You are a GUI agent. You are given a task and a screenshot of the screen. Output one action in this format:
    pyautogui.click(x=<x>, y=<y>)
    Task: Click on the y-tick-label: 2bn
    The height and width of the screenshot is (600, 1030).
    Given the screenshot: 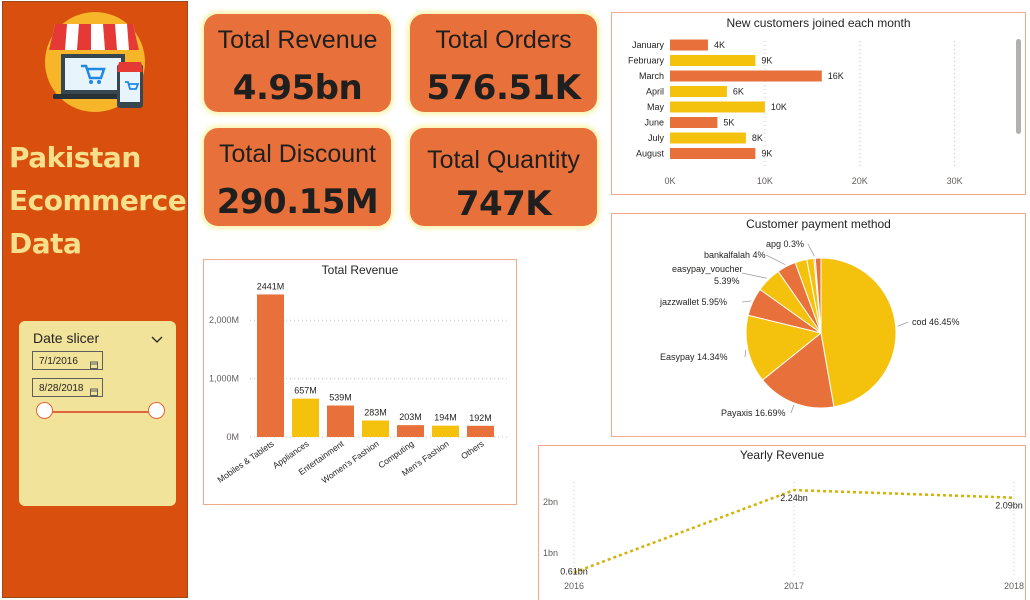 What is the action you would take?
    pyautogui.click(x=550, y=502)
    